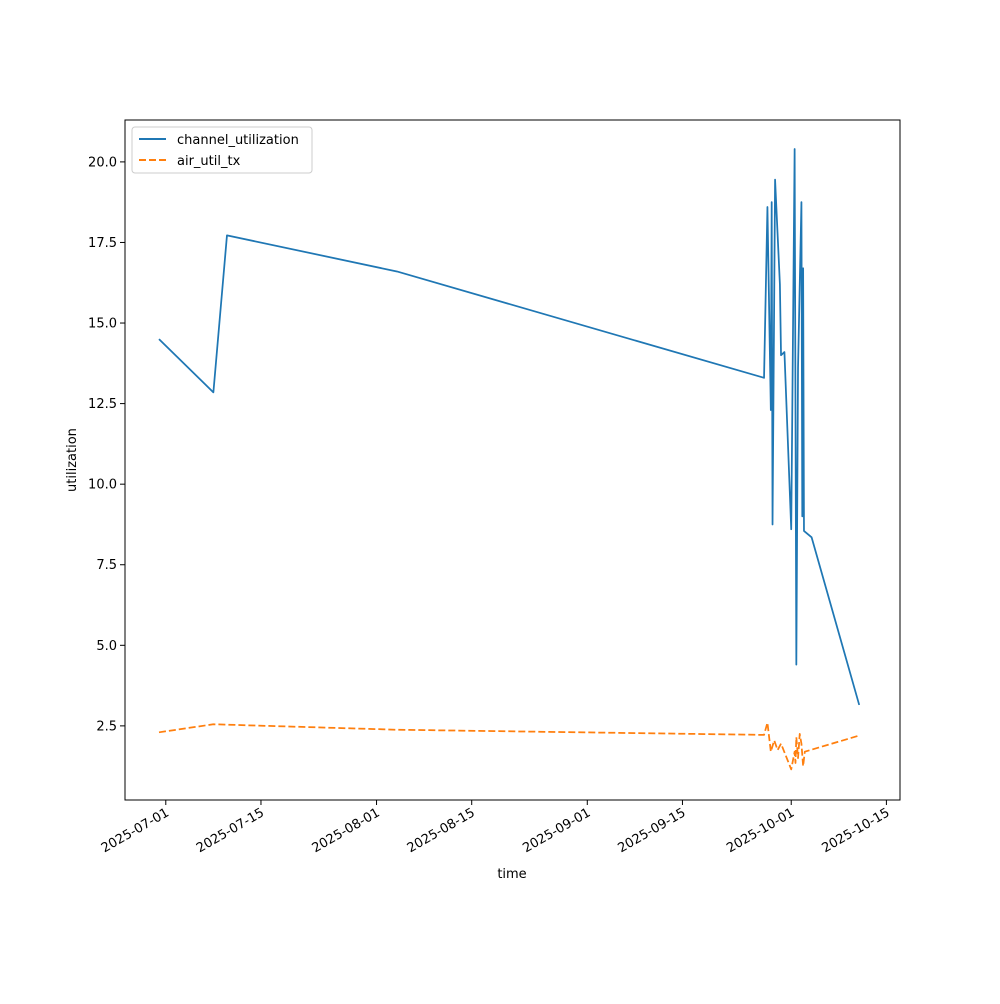 The width and height of the screenshot is (1000, 1004). I want to click on x-axis-label: time, so click(511, 874).